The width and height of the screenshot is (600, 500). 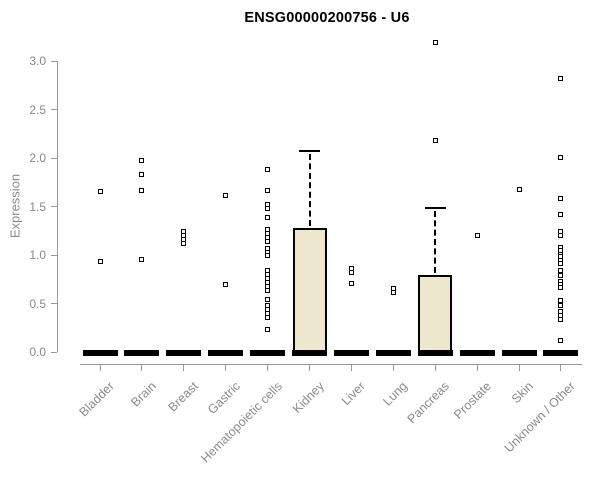 I want to click on y-axis-line, so click(x=57, y=206).